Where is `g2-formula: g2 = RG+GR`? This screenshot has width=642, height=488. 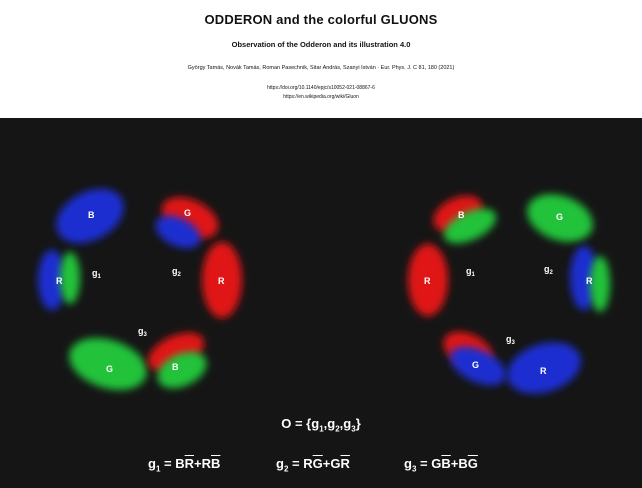 g2-formula: g2 = RG+GR is located at coordinates (313, 465).